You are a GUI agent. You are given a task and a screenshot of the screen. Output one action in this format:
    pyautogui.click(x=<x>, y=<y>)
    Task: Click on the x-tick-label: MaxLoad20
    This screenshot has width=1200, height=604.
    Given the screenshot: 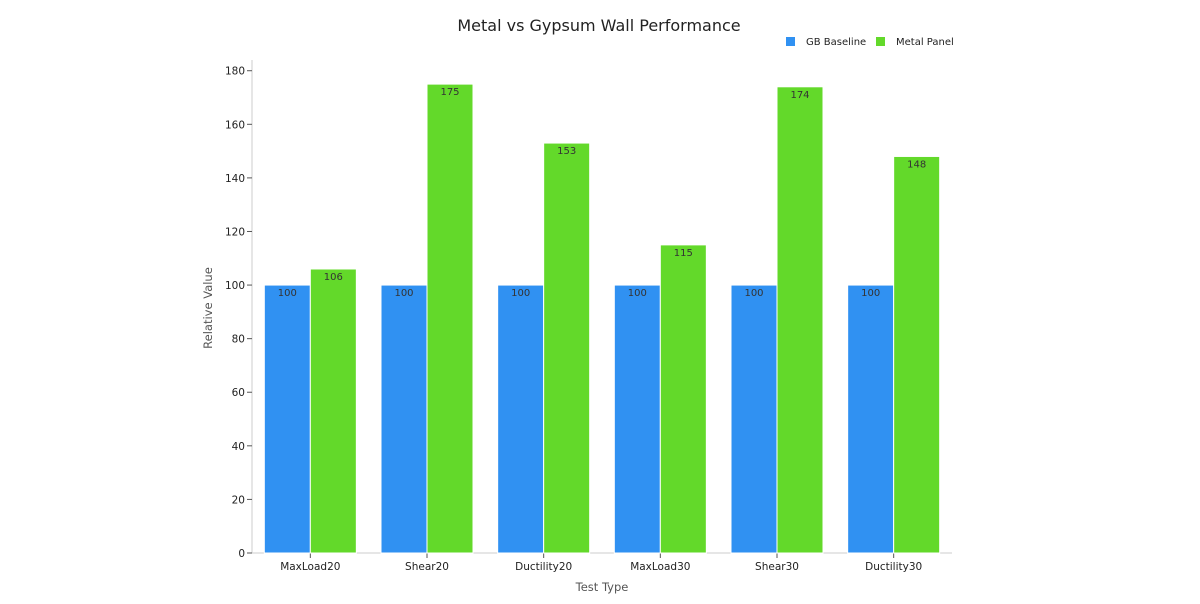 What is the action you would take?
    pyautogui.click(x=310, y=567)
    